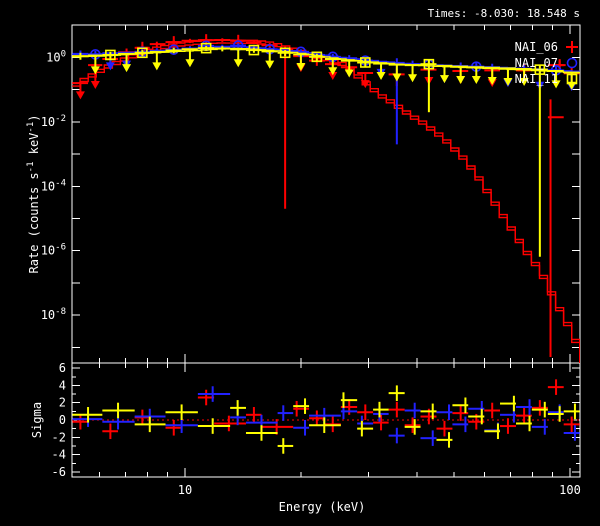 The width and height of the screenshot is (600, 526). Describe the element at coordinates (53, 121) in the screenshot. I see `y-tick-label: 10-2` at that location.